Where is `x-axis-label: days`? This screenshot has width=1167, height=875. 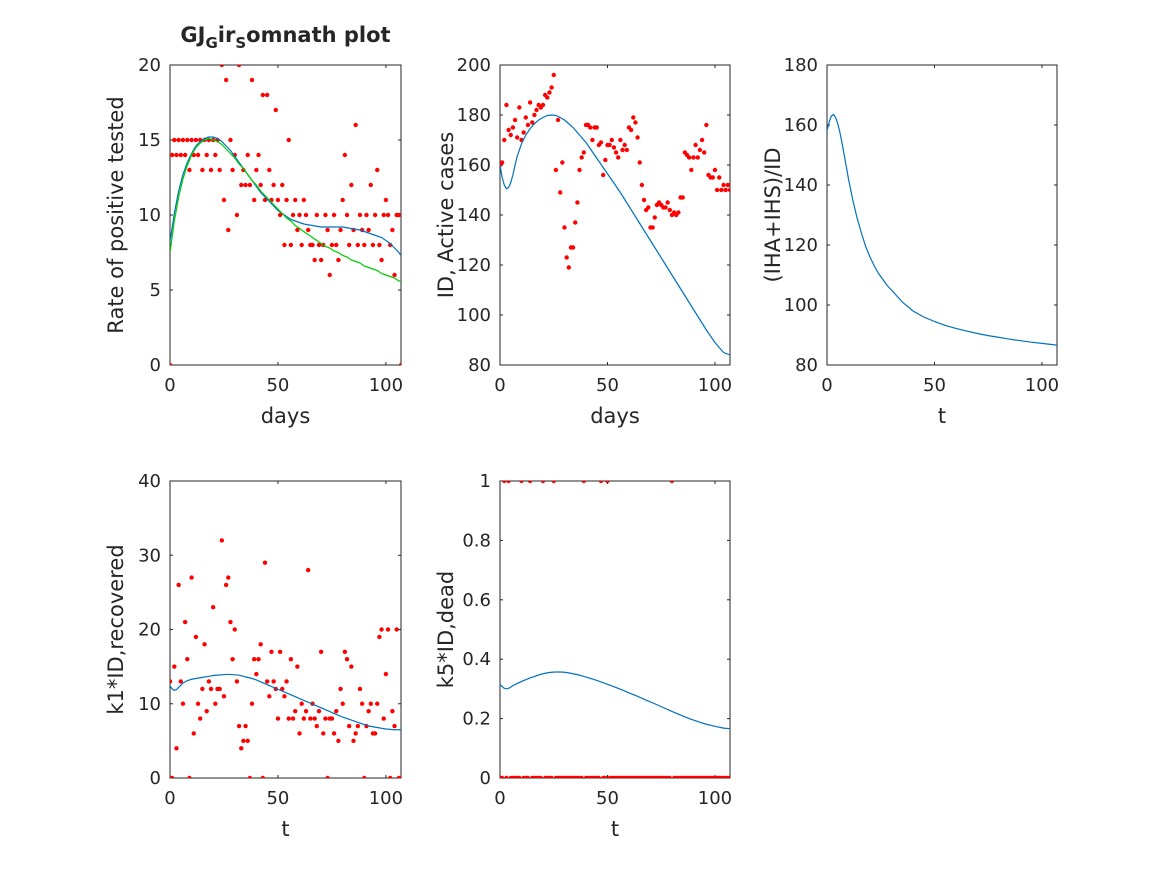 x-axis-label: days is located at coordinates (615, 416).